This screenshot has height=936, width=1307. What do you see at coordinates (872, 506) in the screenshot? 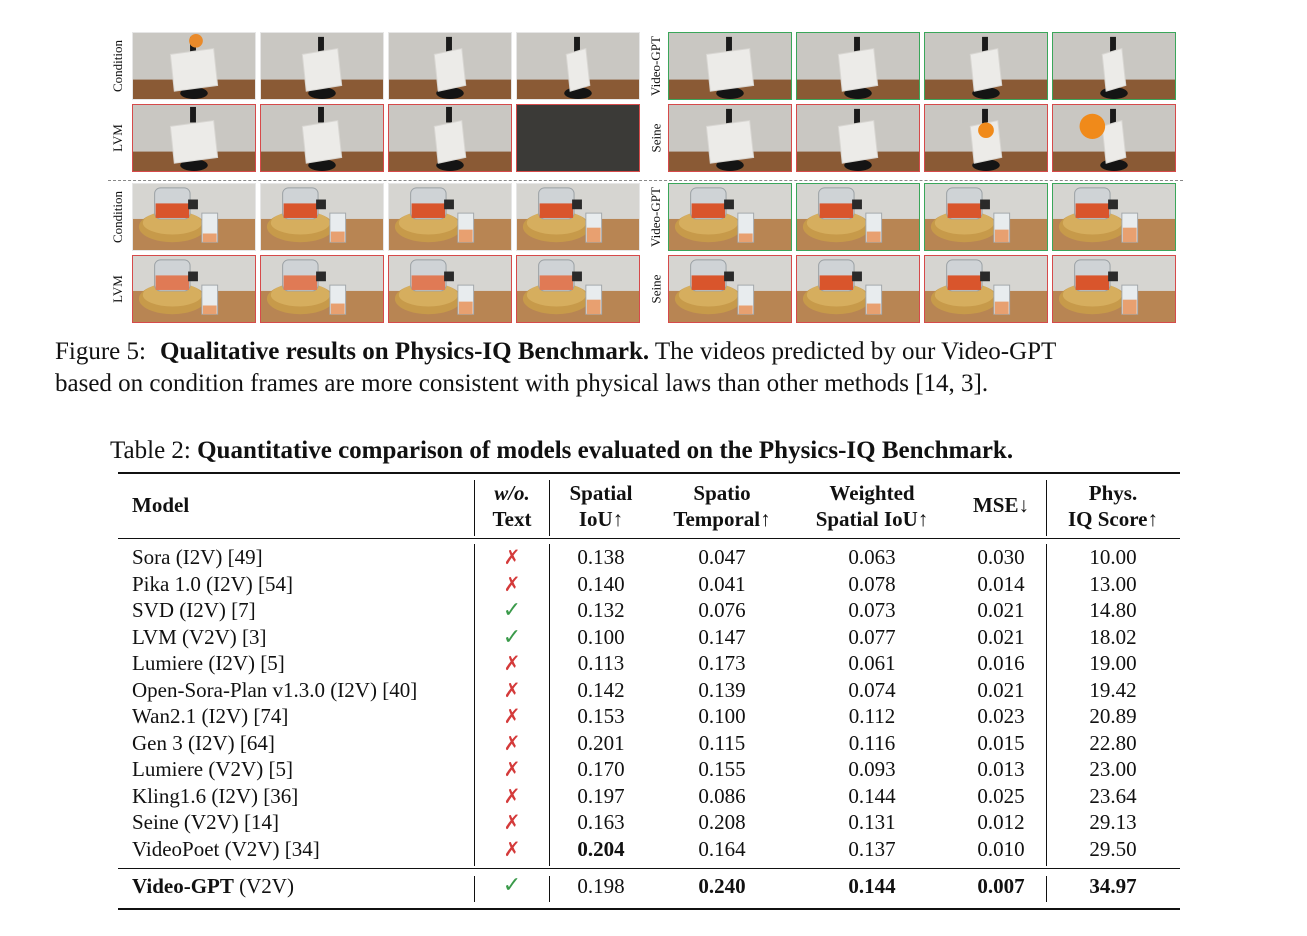
I see `header-weighted-spatial-iou: Weighted Spatial IoU↑` at bounding box center [872, 506].